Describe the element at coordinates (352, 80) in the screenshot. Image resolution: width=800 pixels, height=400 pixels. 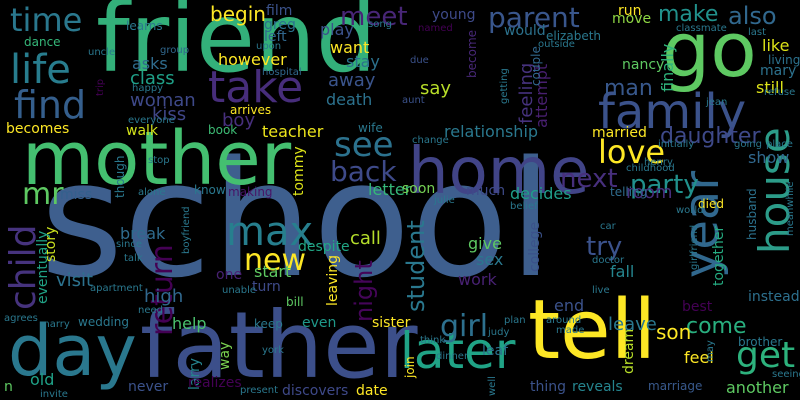
I see `word-away: away` at that location.